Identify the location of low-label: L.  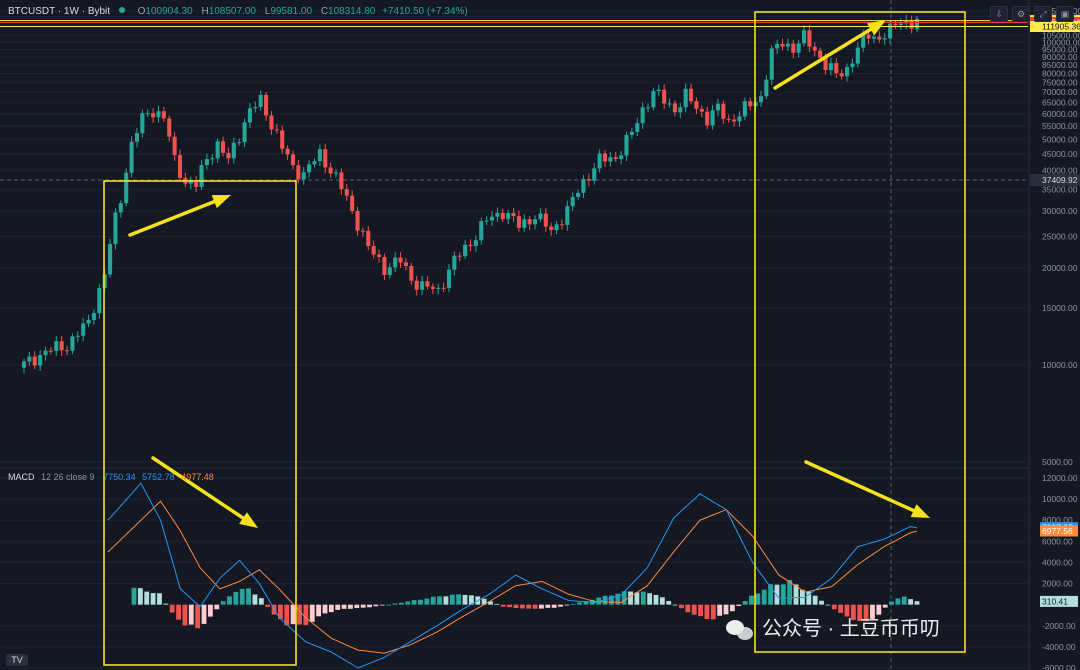
(267, 11).